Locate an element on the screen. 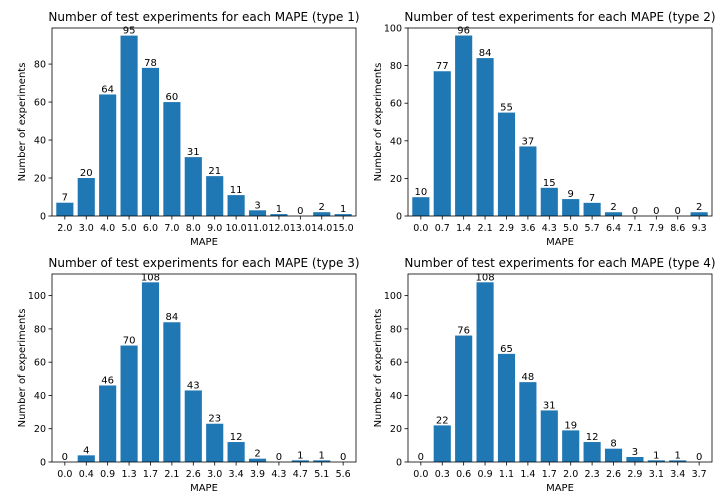  chart-1-data-label-8.0: 31 is located at coordinates (193, 152).